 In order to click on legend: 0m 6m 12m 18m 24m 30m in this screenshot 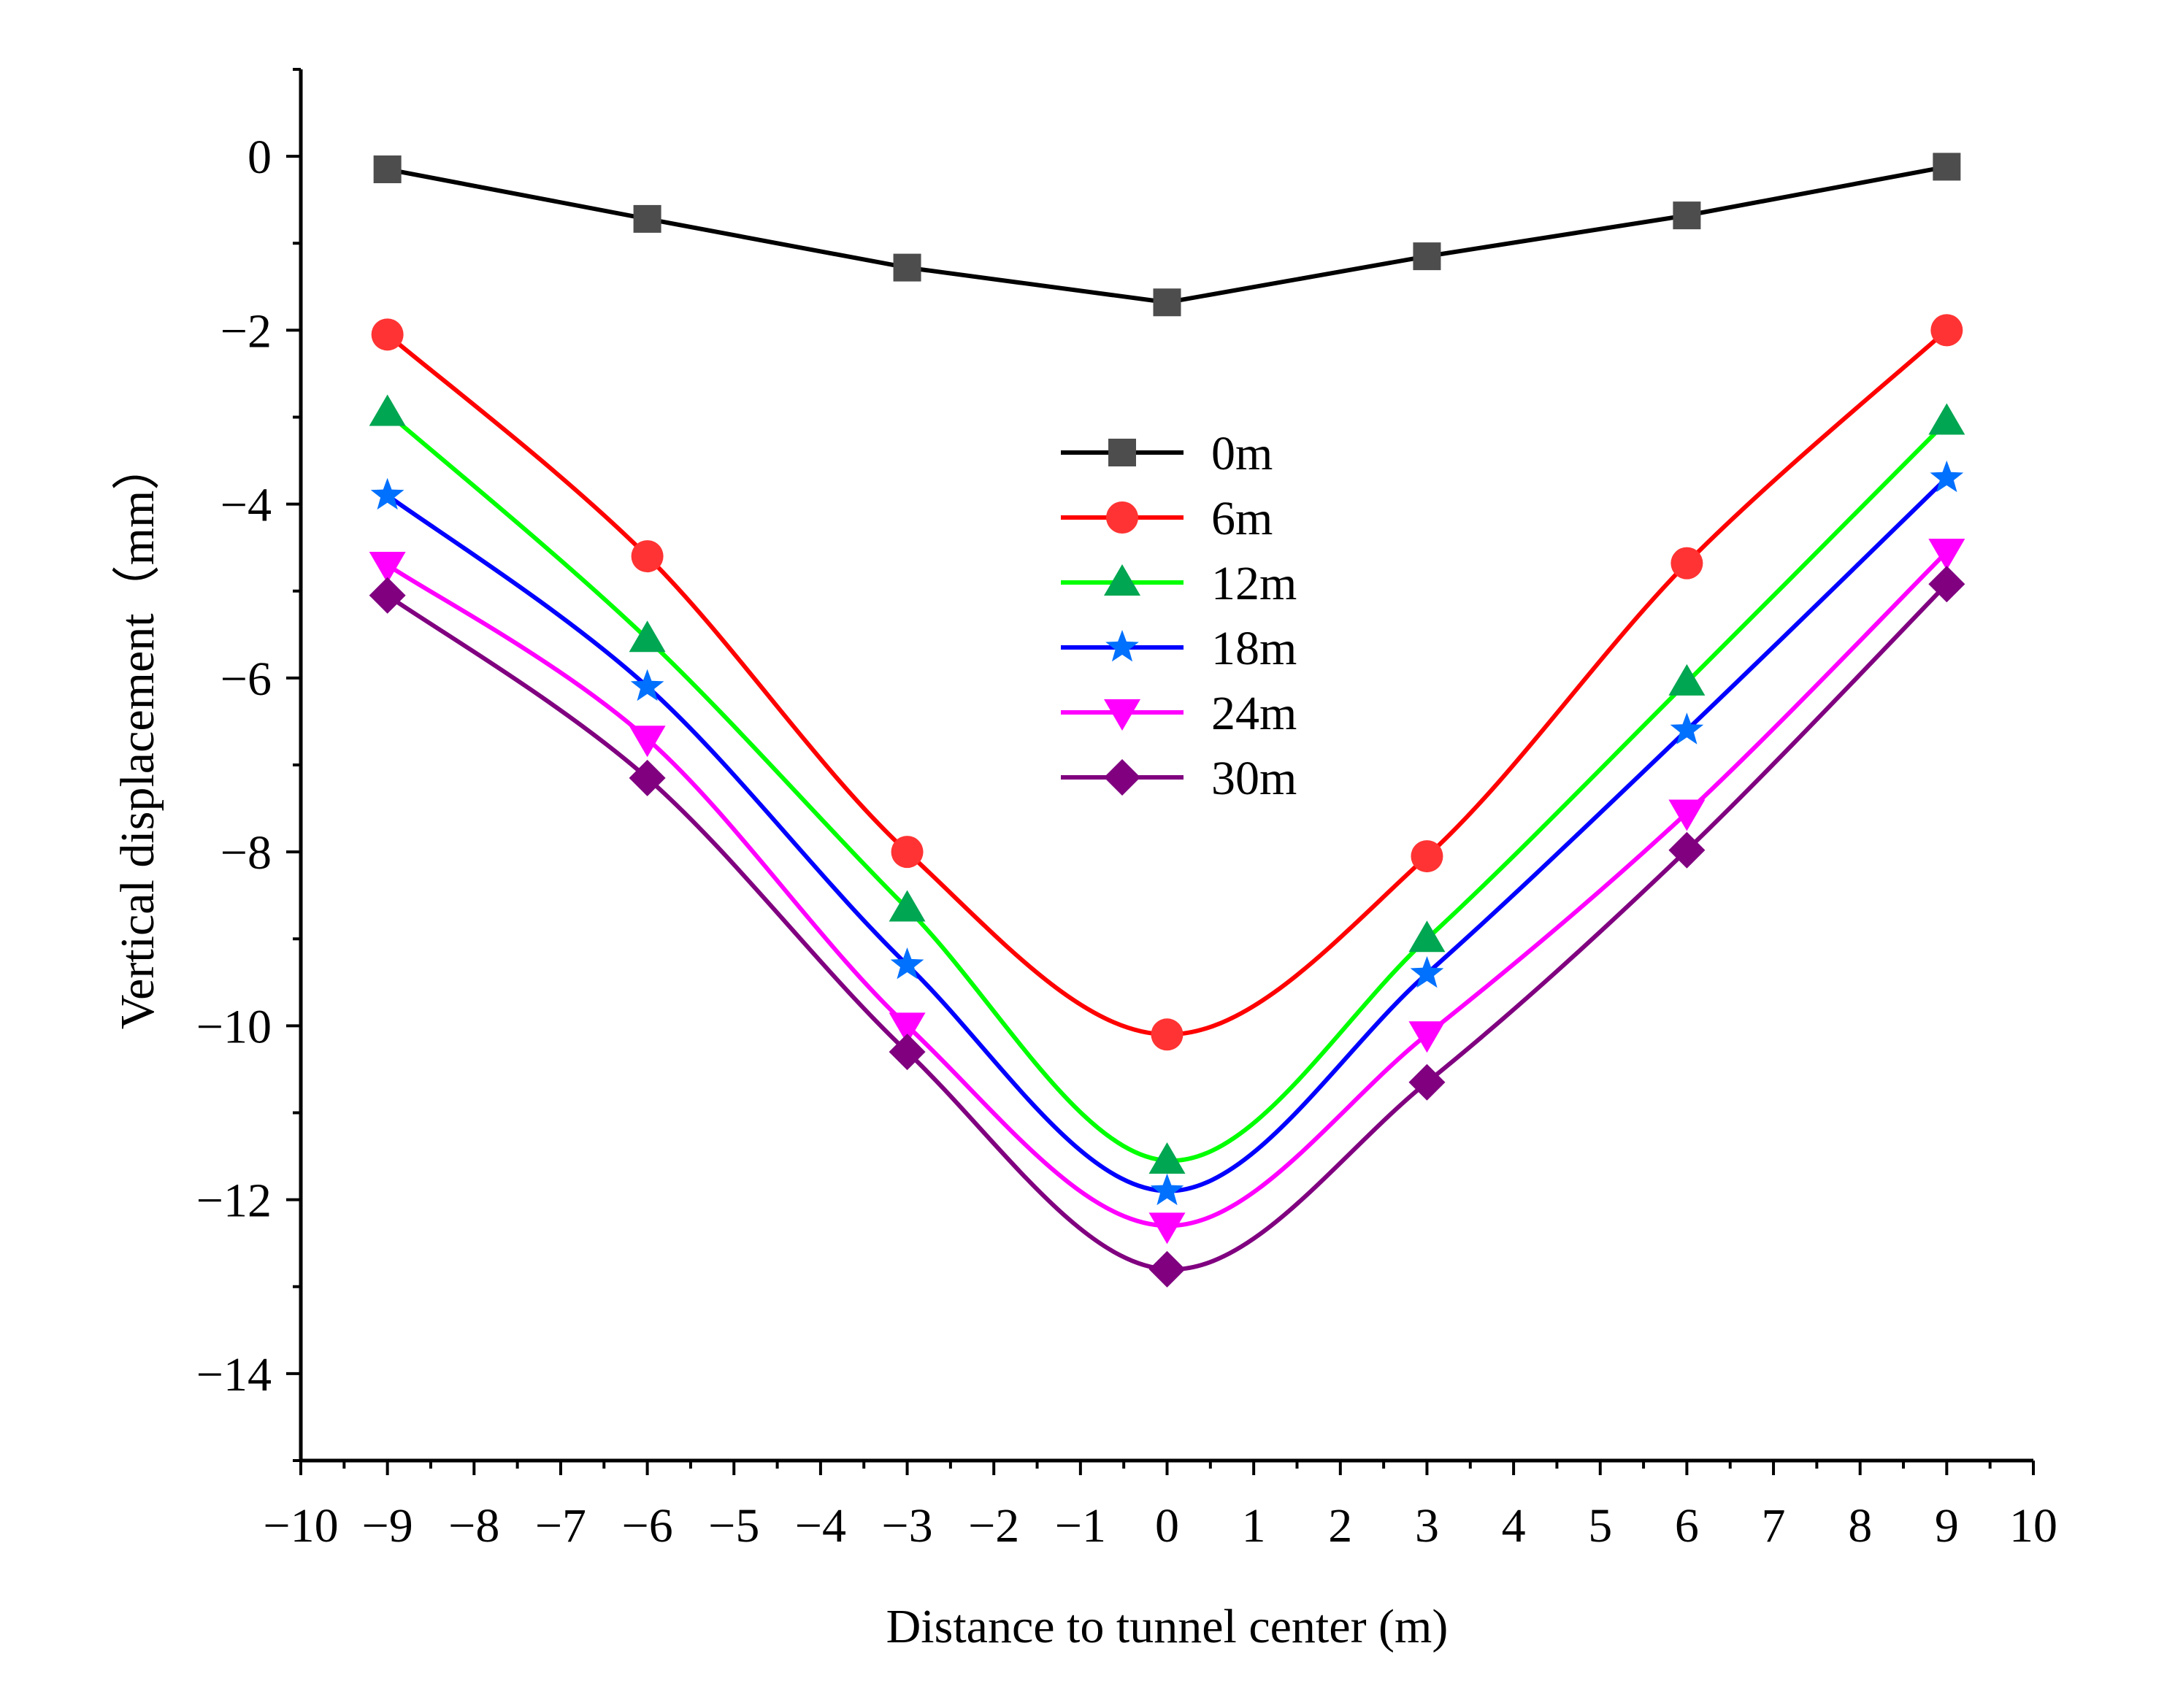, I will do `click(1179, 616)`.